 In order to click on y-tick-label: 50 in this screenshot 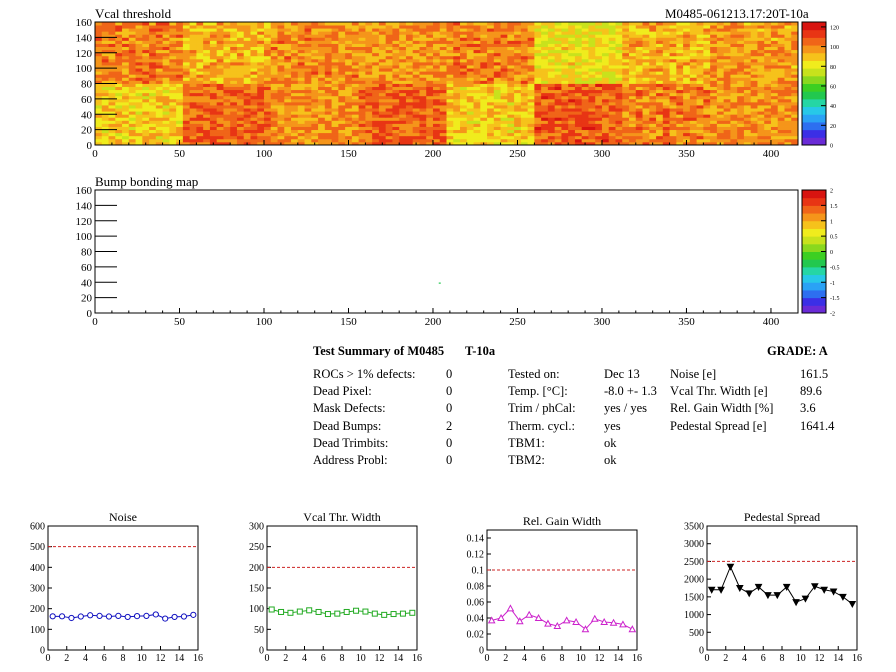, I will do `click(259, 630)`.